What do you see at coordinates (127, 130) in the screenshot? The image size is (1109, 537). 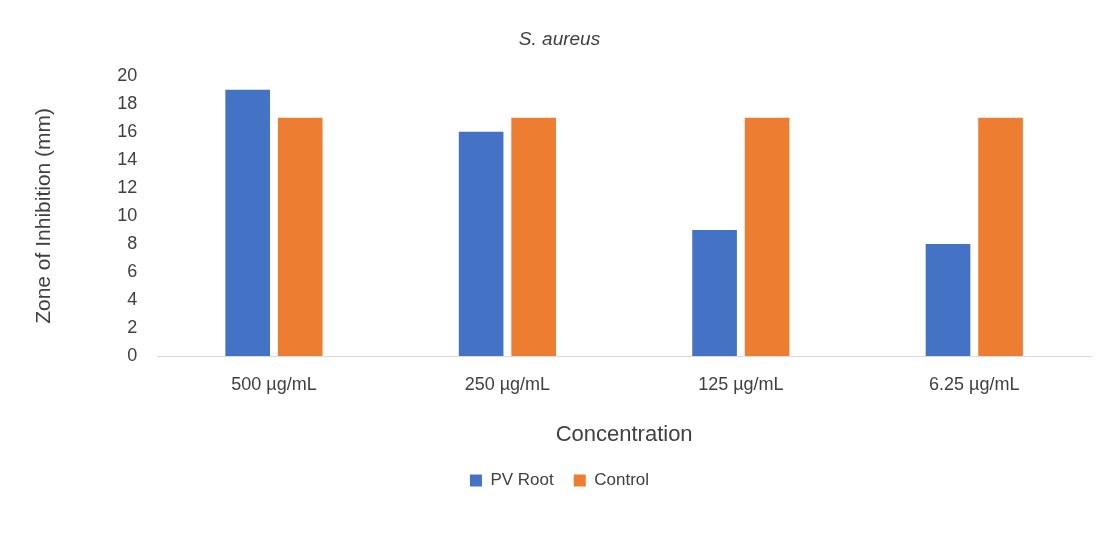 I see `y-tick-label: 16` at bounding box center [127, 130].